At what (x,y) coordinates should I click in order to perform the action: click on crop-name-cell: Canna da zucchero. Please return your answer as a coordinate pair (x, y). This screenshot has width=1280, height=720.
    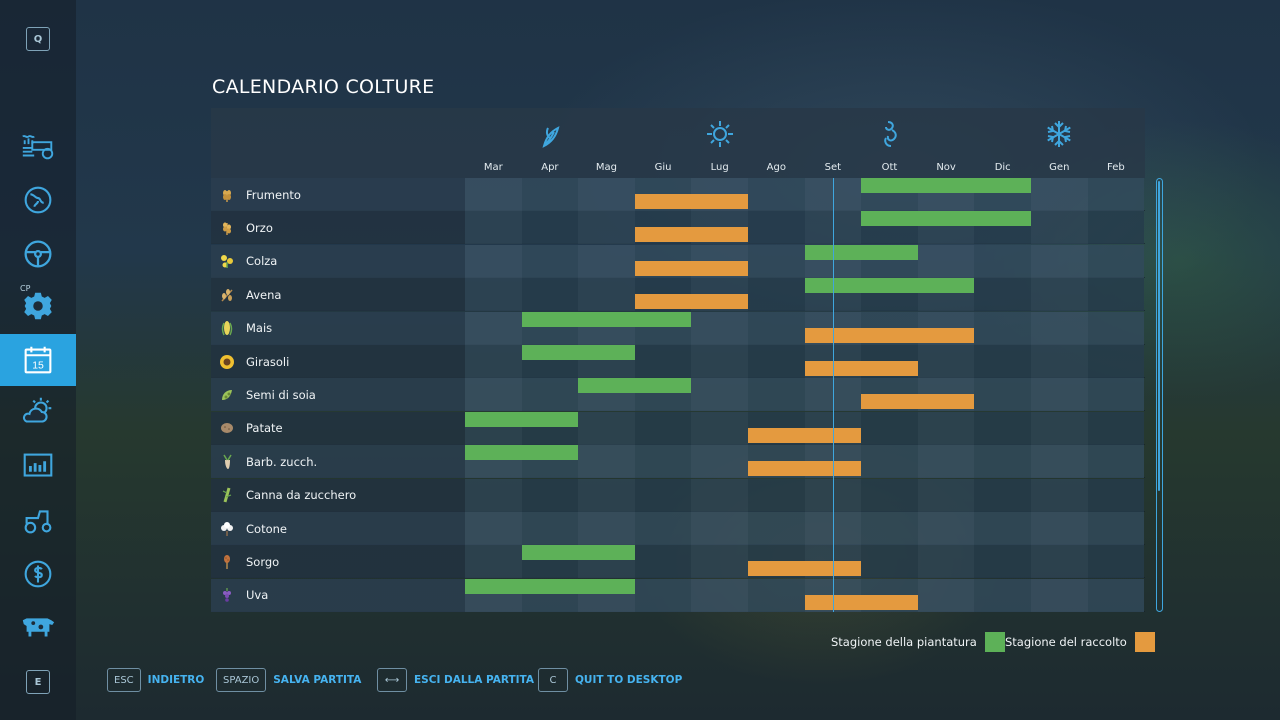
    Looking at the image, I should click on (338, 495).